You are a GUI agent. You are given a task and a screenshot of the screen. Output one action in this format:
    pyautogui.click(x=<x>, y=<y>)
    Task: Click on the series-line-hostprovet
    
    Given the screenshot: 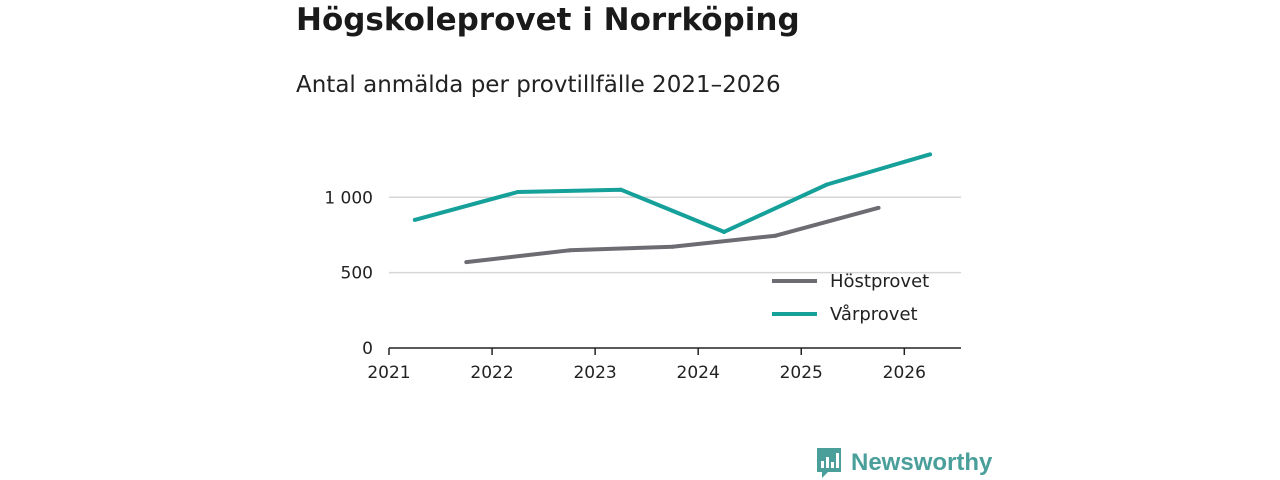 What is the action you would take?
    pyautogui.click(x=673, y=235)
    